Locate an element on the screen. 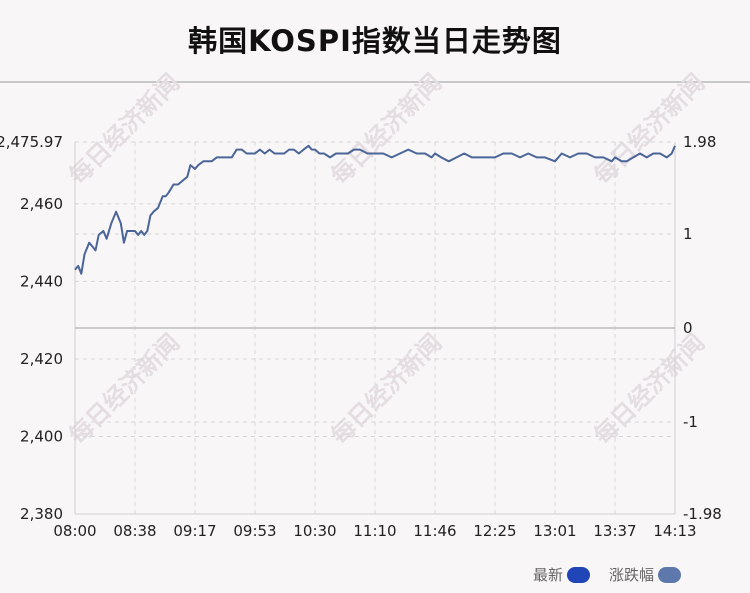 This screenshot has height=593, width=750. x-tick-label: 13:37 is located at coordinates (614, 531).